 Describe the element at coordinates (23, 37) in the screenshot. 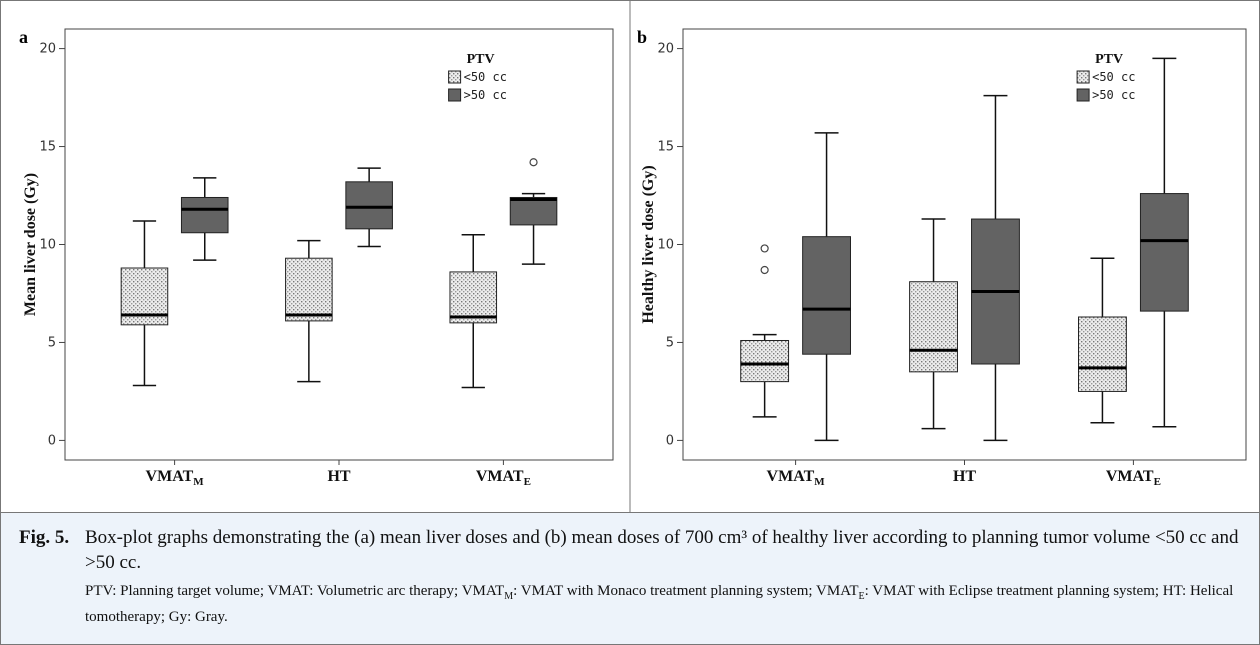

I see `panel-label: a` at that location.